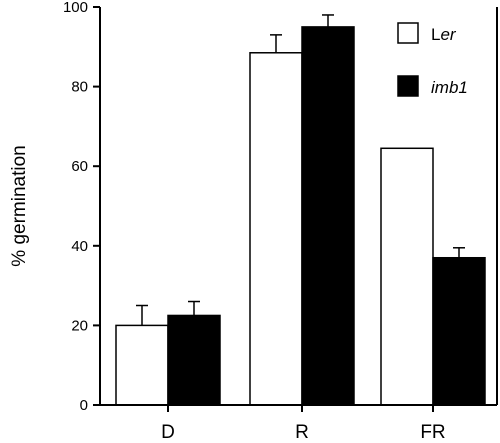 Image resolution: width=500 pixels, height=443 pixels. I want to click on y-tick-label: 100, so click(75, 8).